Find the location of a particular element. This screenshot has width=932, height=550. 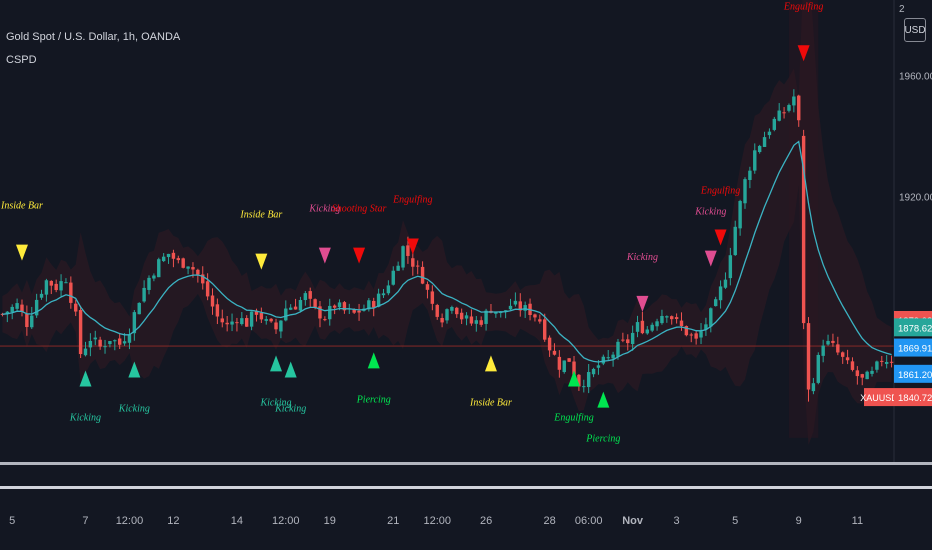

signal-down: Engulfing is located at coordinates (720, 215).